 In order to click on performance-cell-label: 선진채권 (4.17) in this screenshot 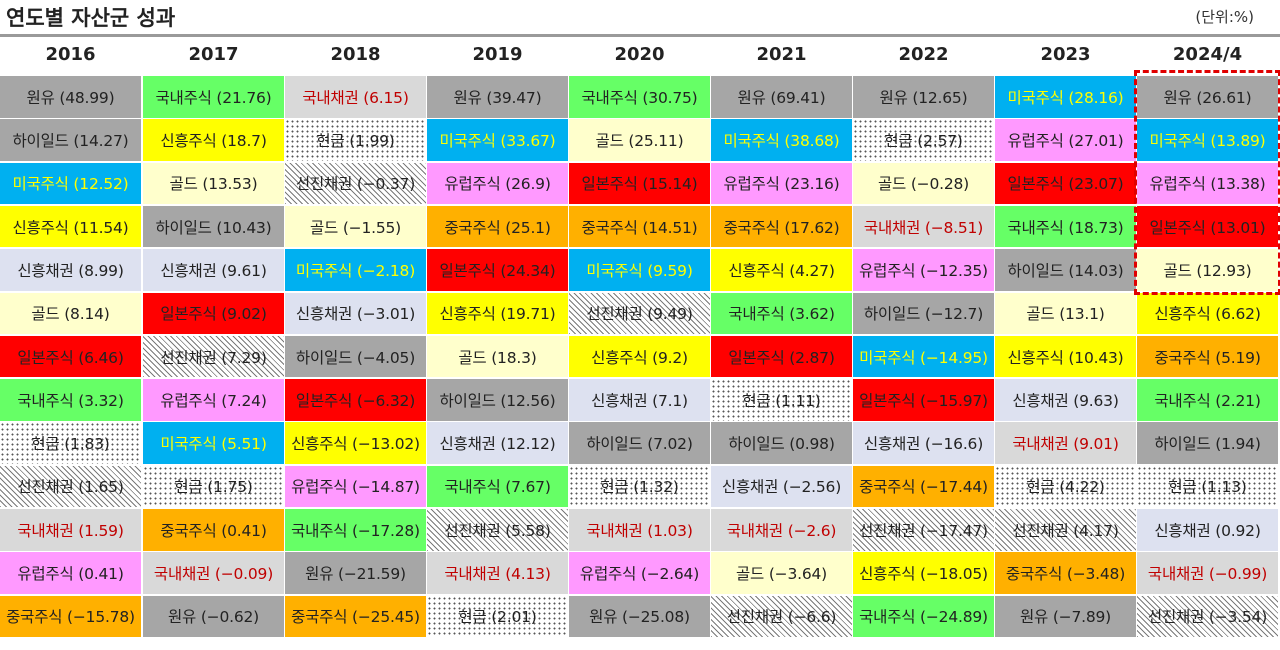, I will do `click(1065, 530)`.